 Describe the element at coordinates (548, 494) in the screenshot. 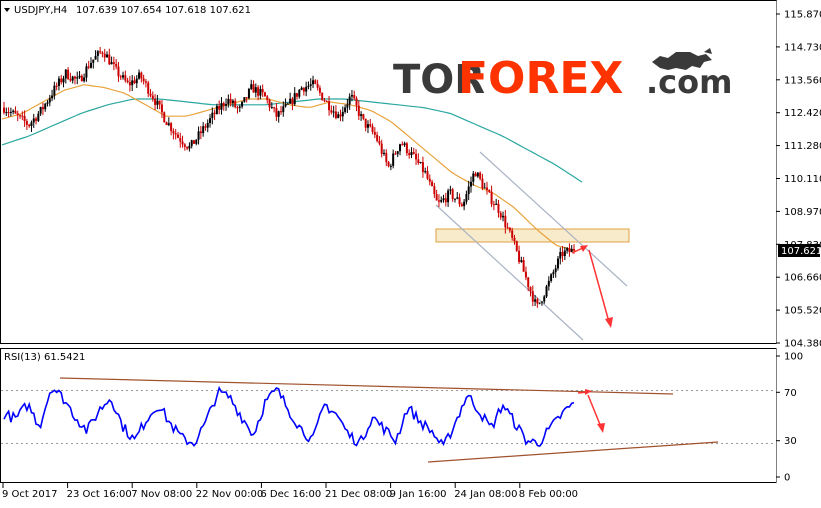

I see `time-tick-label: 8 Feb 00:00` at that location.